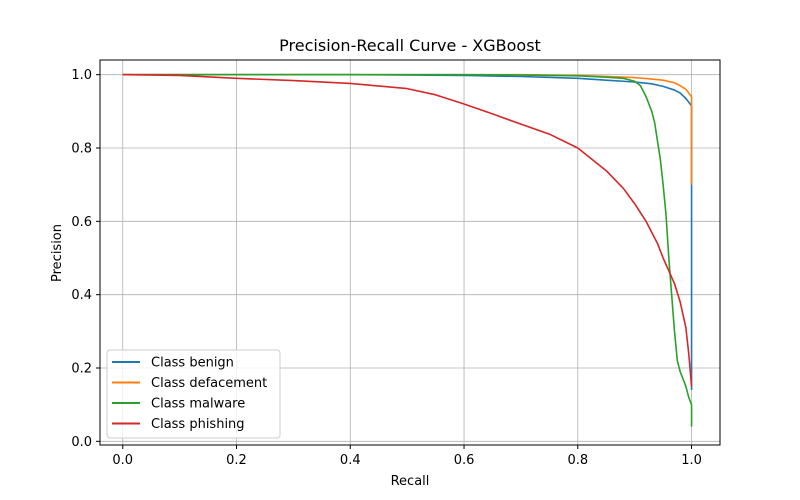  What do you see at coordinates (81, 75) in the screenshot?
I see `y-tick-label: 1.0` at bounding box center [81, 75].